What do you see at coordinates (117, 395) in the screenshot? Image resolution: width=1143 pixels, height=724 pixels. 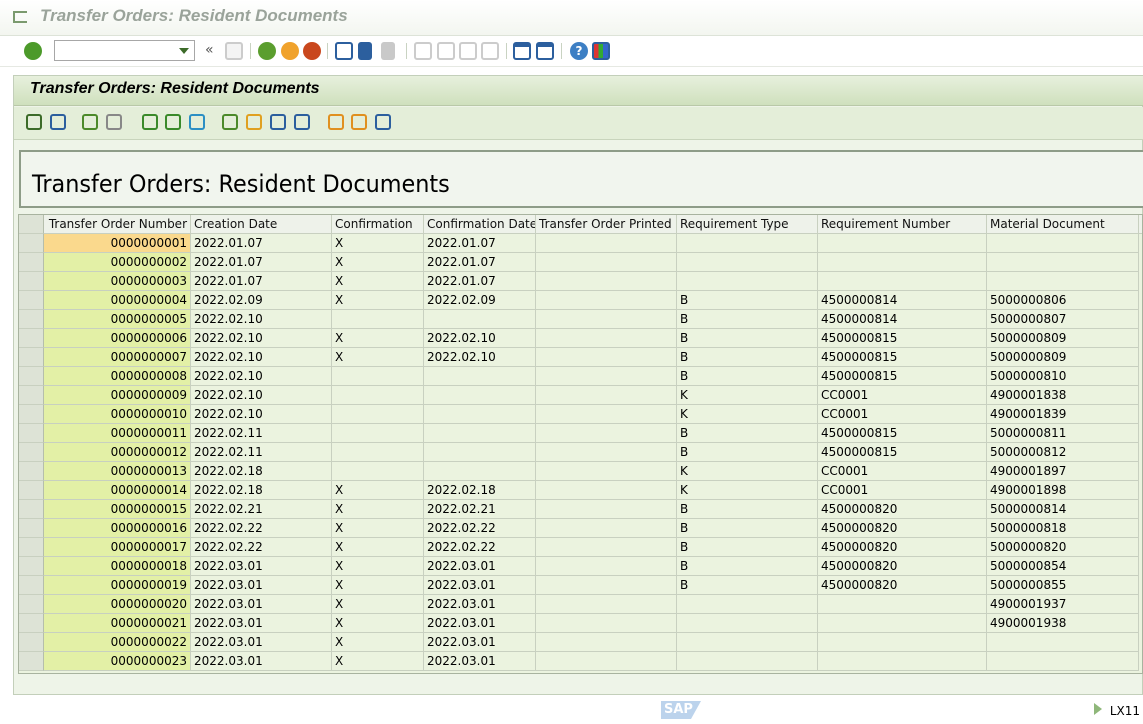 I see `table-cell: 0000000009` at bounding box center [117, 395].